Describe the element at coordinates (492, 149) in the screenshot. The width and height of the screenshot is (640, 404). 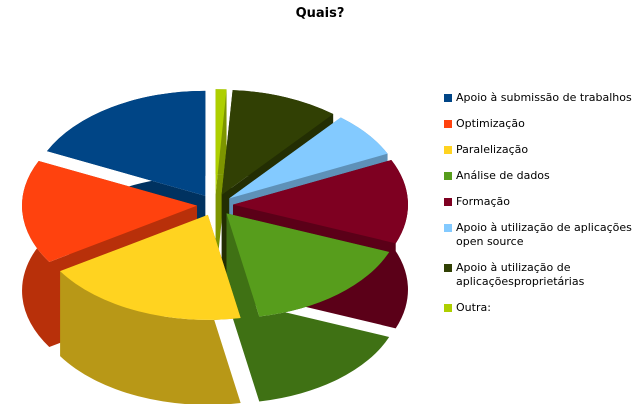
I see `legend-label: Paralelização` at that location.